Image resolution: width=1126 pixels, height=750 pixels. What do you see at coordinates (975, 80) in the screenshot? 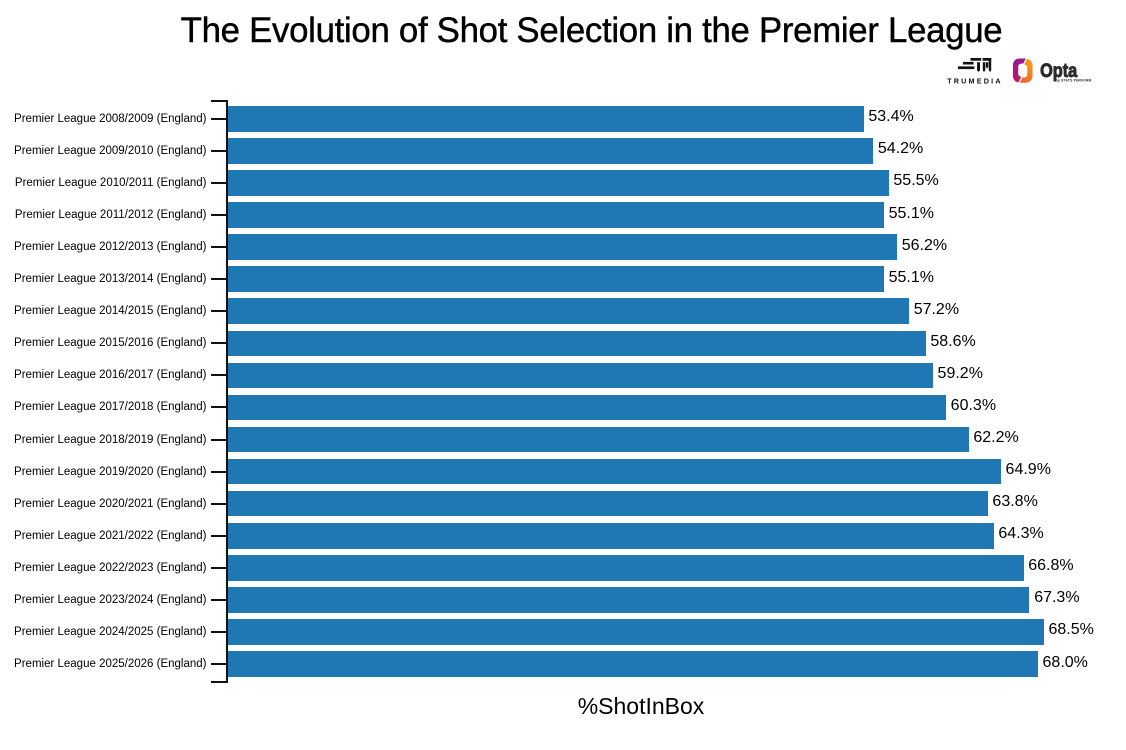
I see `svg-text: TRUMEDIA` at bounding box center [975, 80].